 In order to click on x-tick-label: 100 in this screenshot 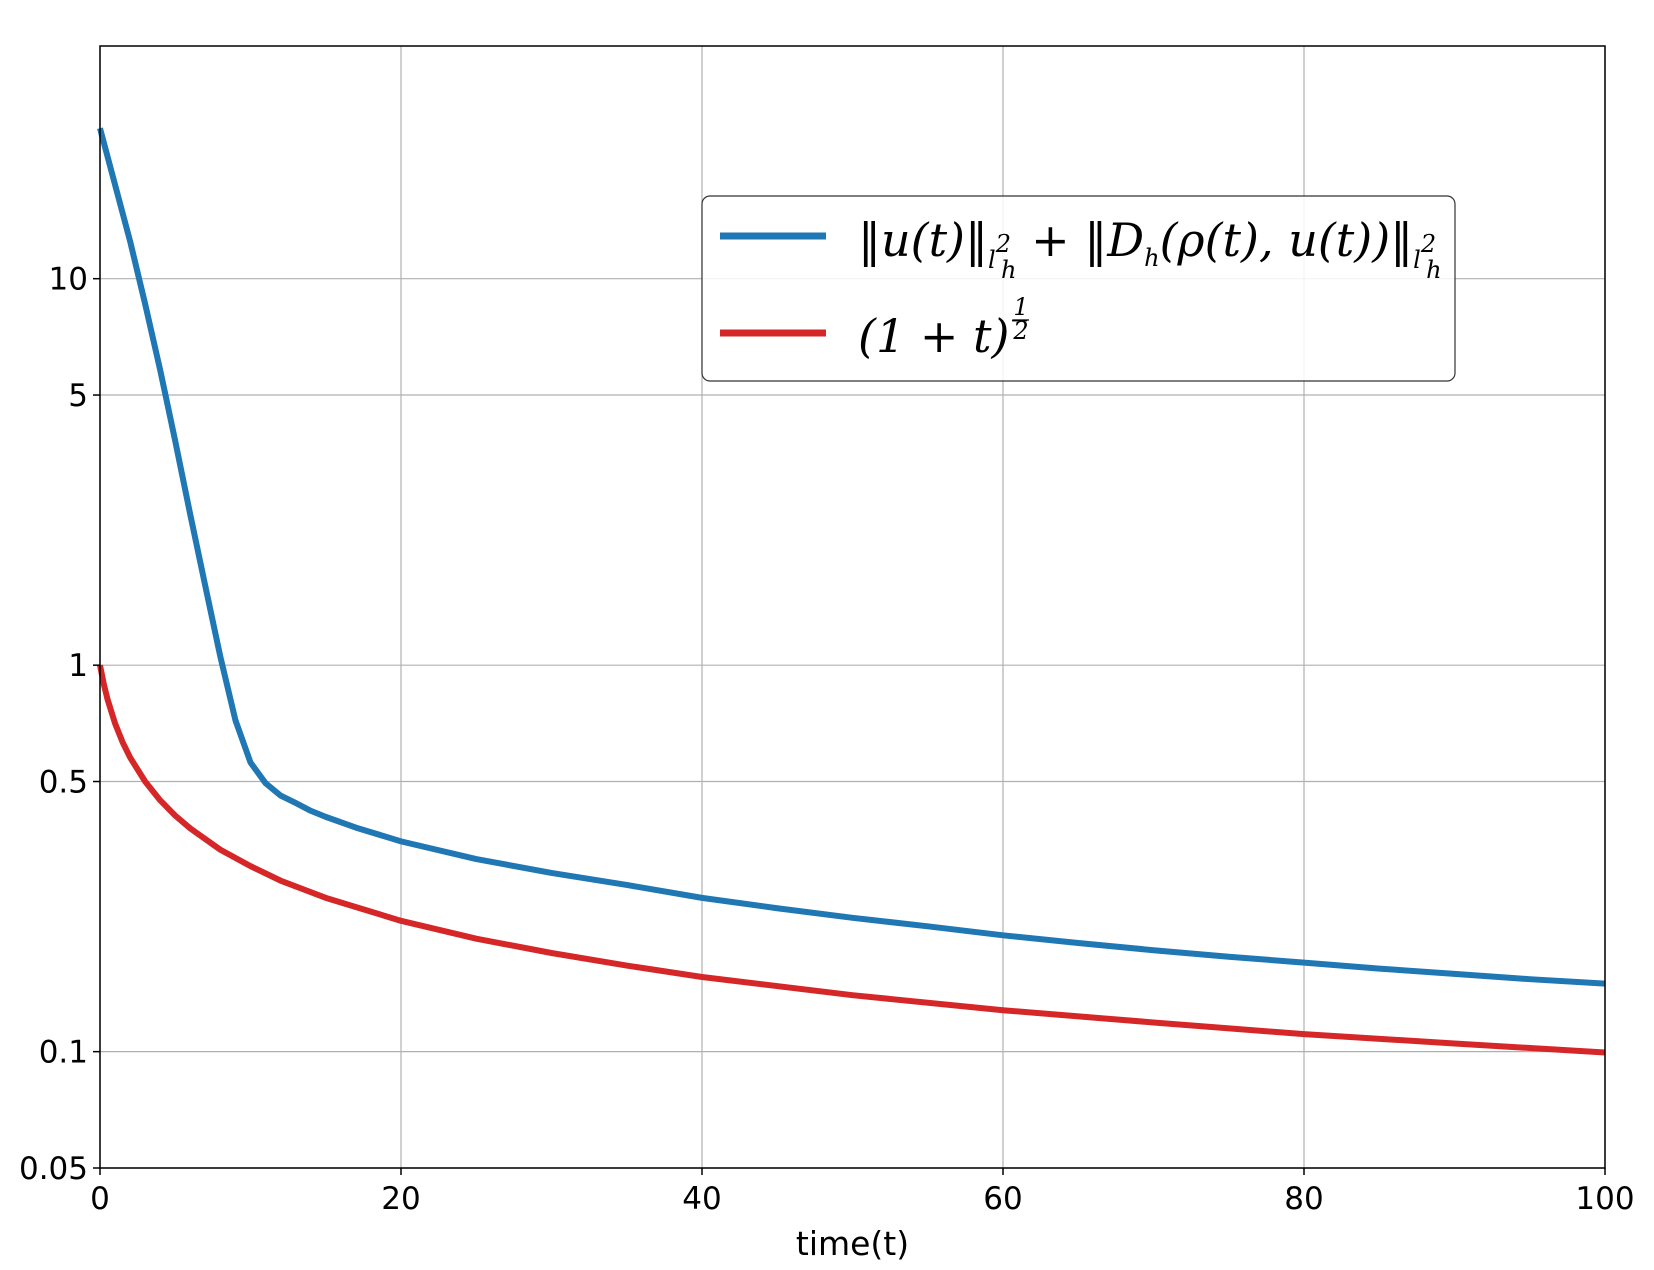, I will do `click(1604, 1199)`.